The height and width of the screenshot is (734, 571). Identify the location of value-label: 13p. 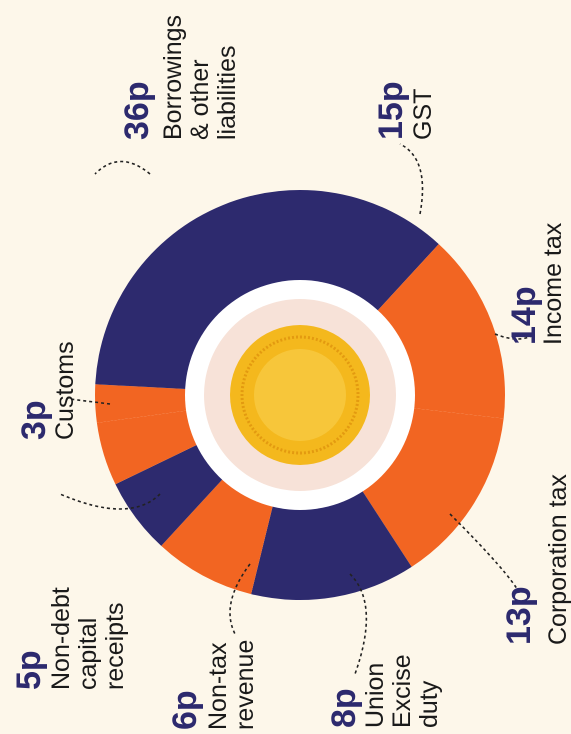
(519, 615).